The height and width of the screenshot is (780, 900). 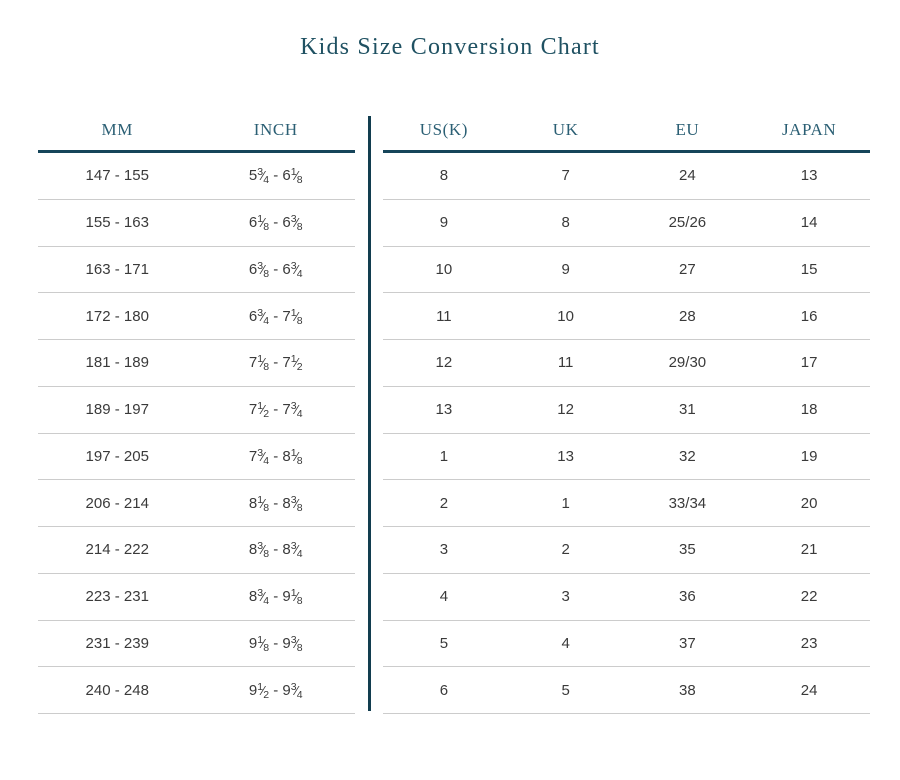 What do you see at coordinates (117, 176) in the screenshot?
I see `table-cell: 147 - 155` at bounding box center [117, 176].